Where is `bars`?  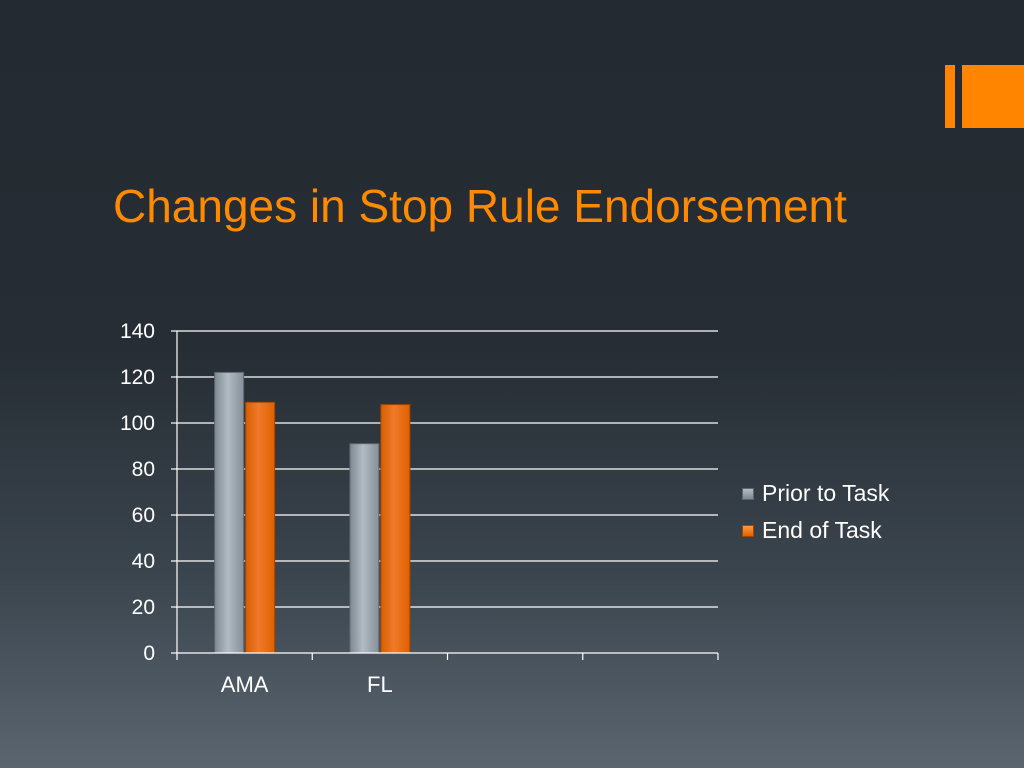
bars is located at coordinates (312, 512).